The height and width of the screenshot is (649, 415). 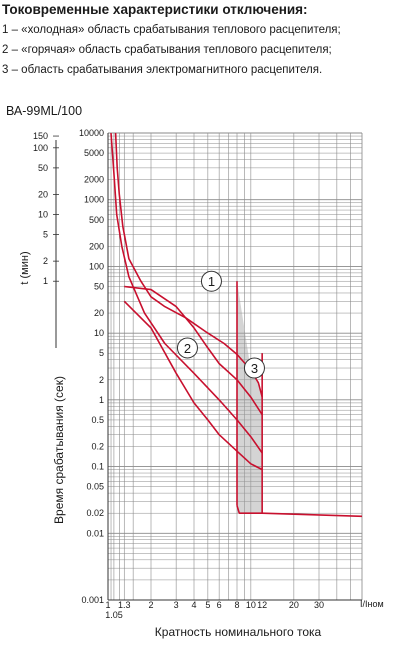 I want to click on y-tick-label-seconds: 20, so click(x=99, y=313).